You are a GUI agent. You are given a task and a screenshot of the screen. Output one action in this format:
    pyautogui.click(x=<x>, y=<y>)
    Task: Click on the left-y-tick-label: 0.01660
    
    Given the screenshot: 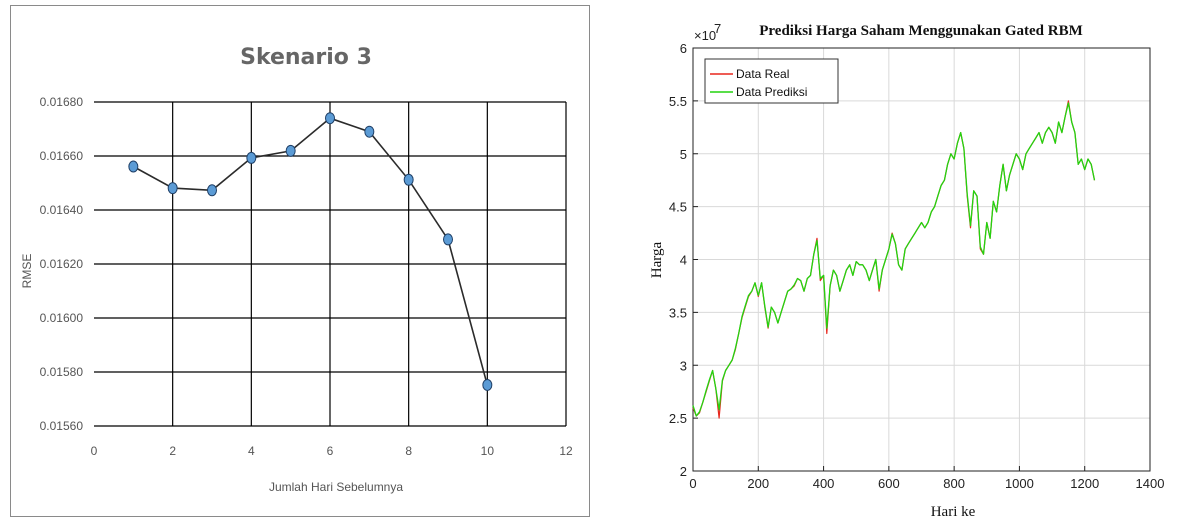 What is the action you would take?
    pyautogui.click(x=62, y=156)
    